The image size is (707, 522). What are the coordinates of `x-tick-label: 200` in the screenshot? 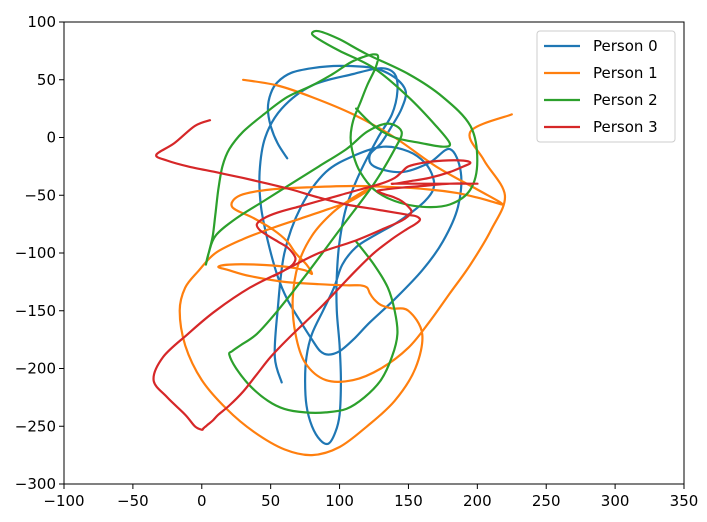 It's located at (477, 501).